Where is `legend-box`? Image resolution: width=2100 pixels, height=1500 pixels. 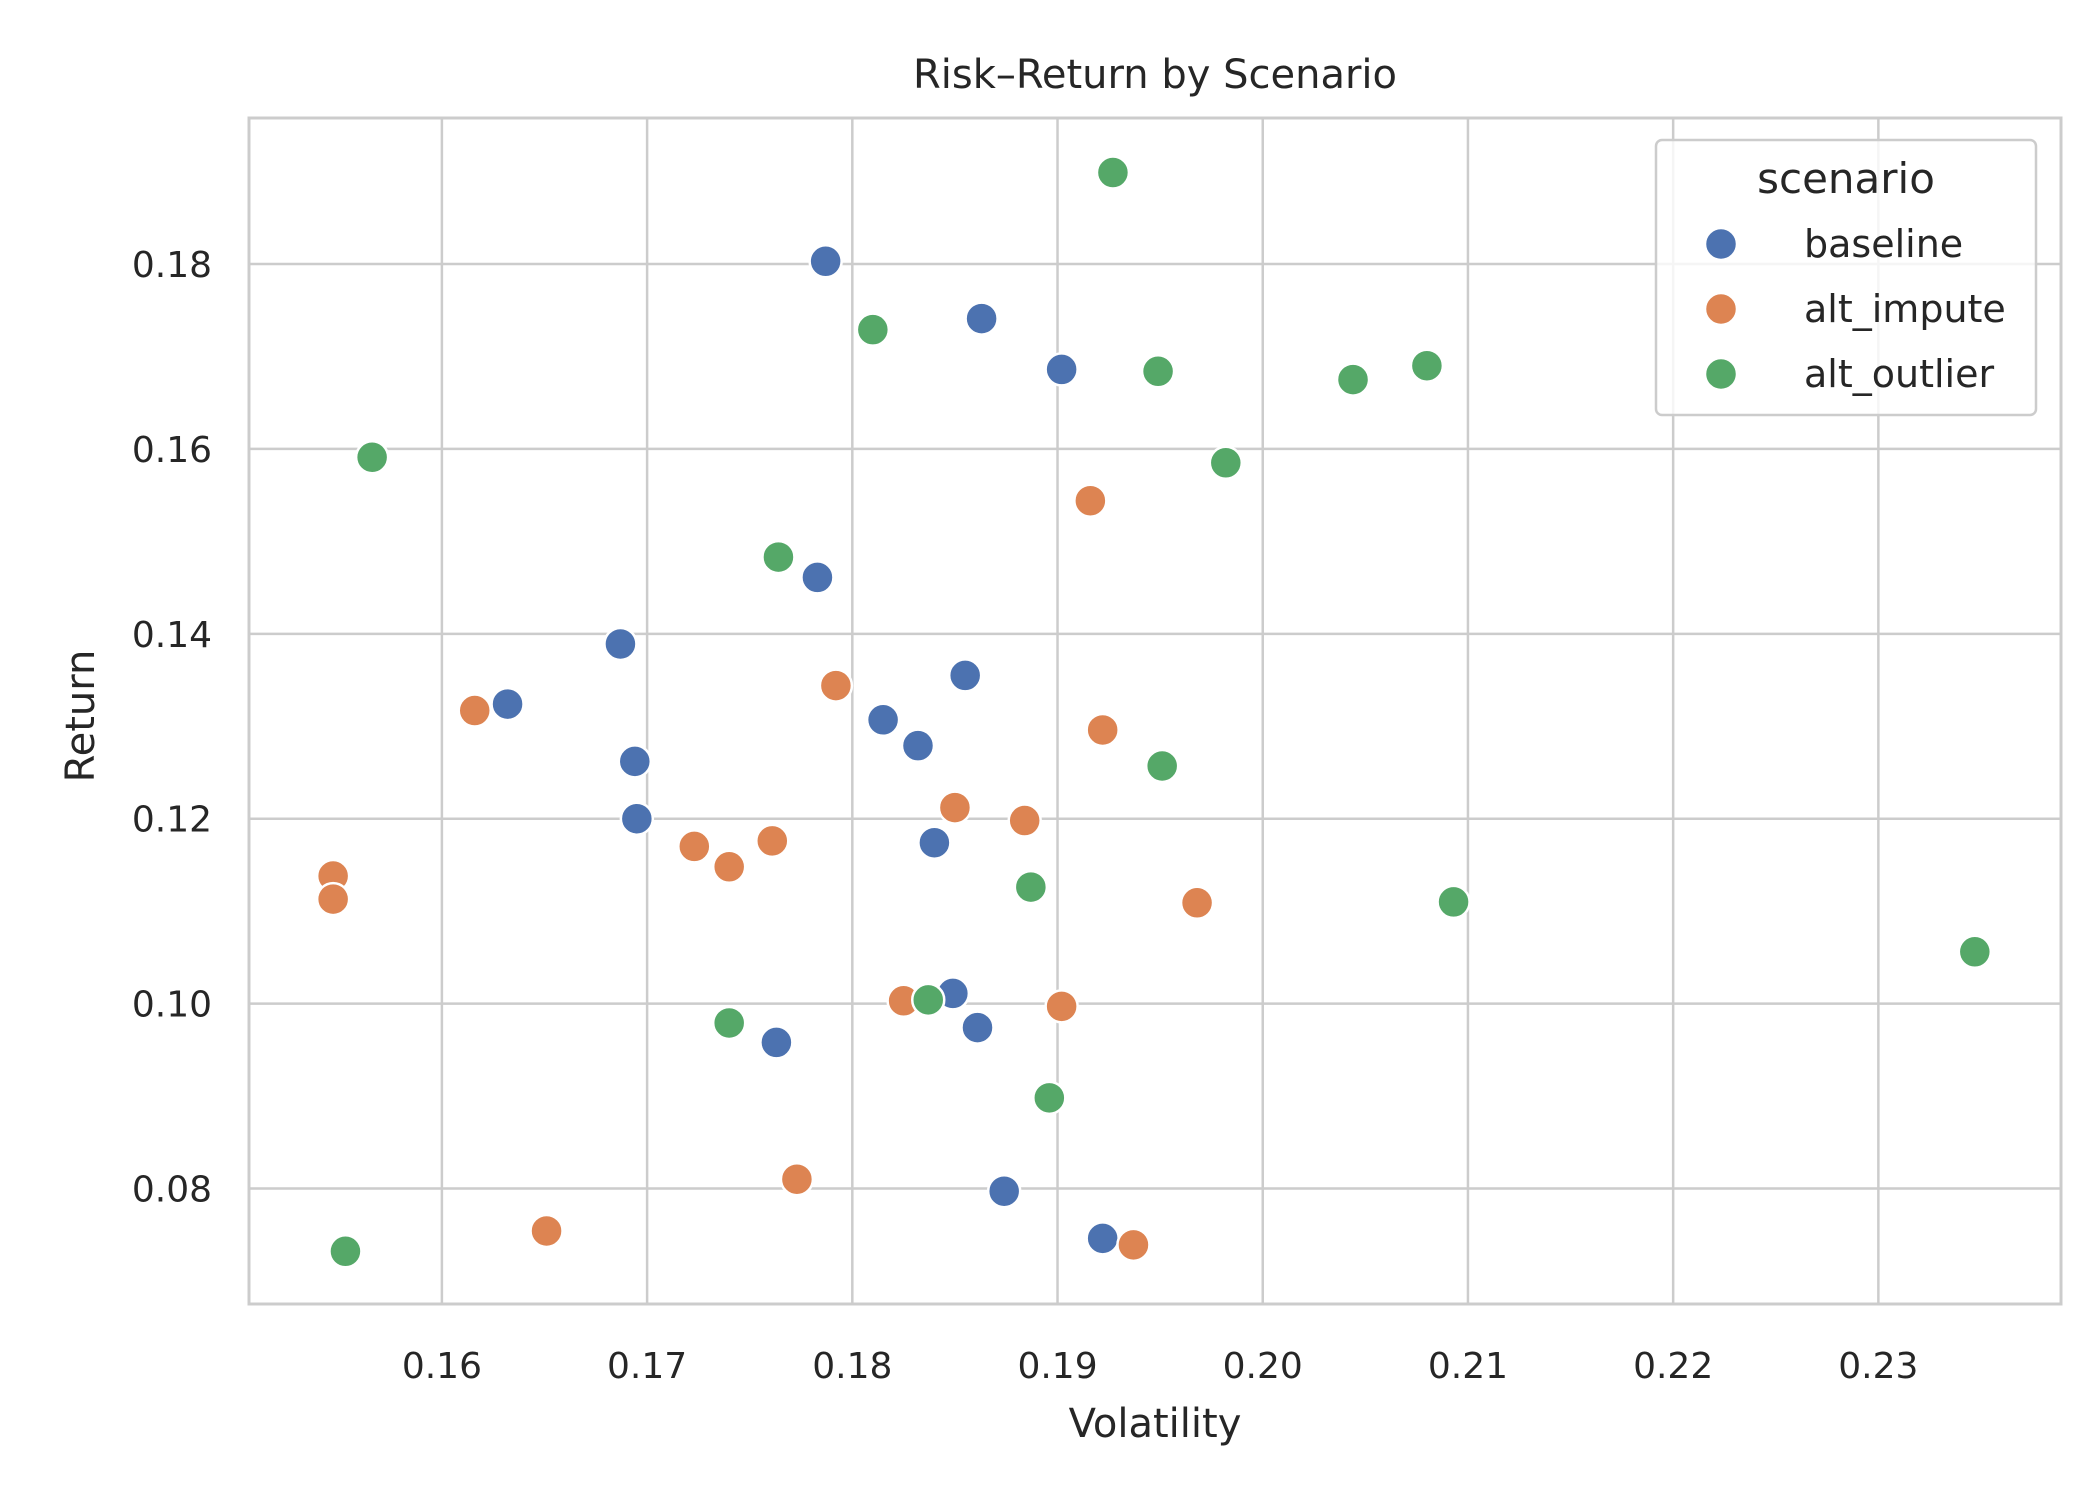
legend-box is located at coordinates (1846, 277).